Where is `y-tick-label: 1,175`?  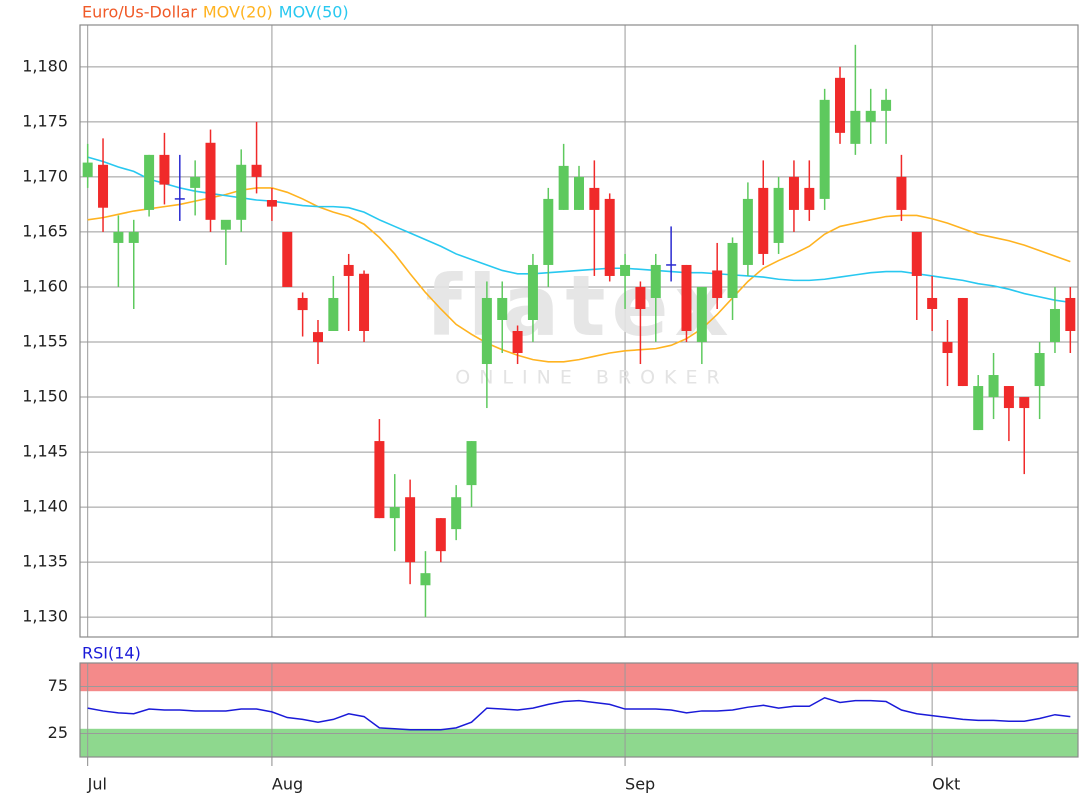 y-tick-label: 1,175 is located at coordinates (45, 120).